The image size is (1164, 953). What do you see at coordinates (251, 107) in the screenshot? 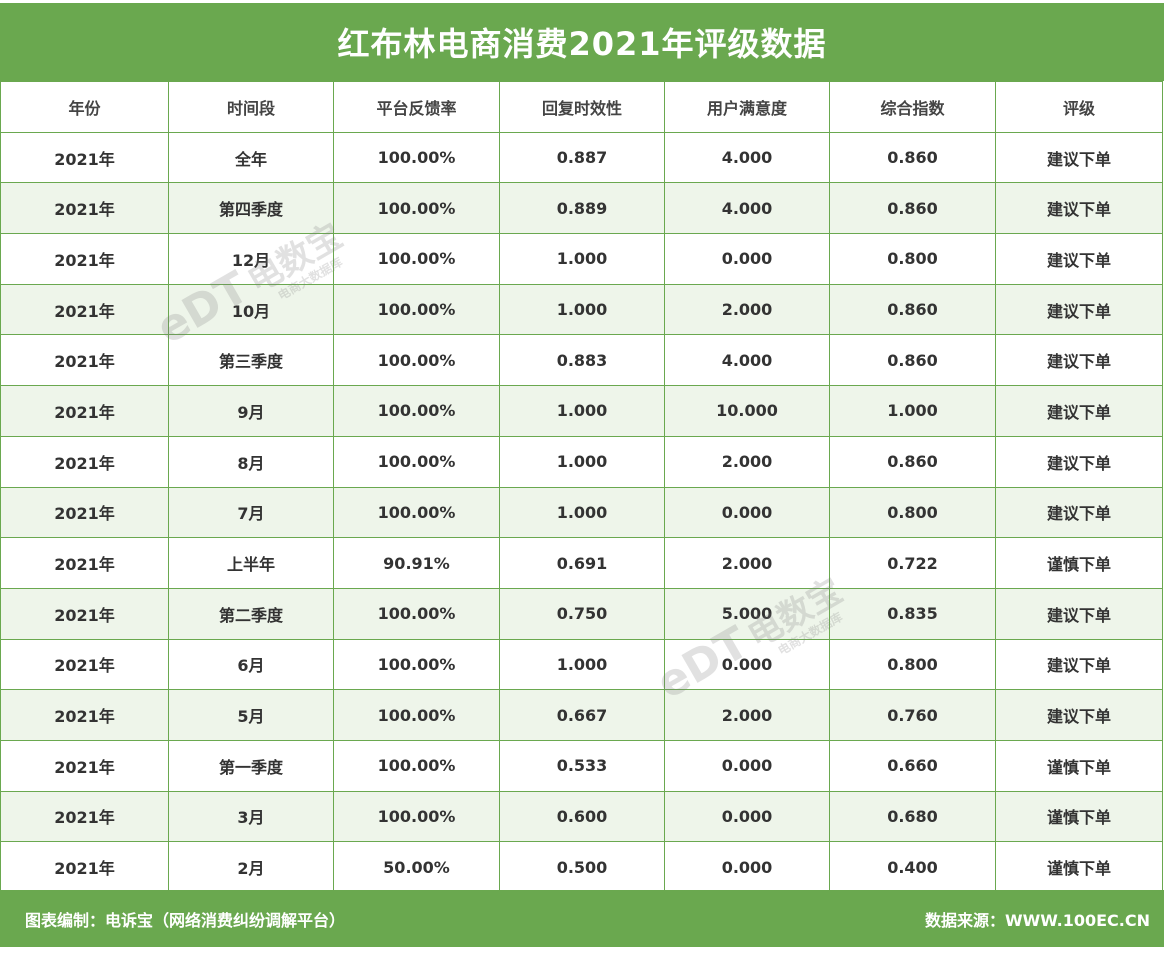
I see `column-header-period: 时间段` at bounding box center [251, 107].